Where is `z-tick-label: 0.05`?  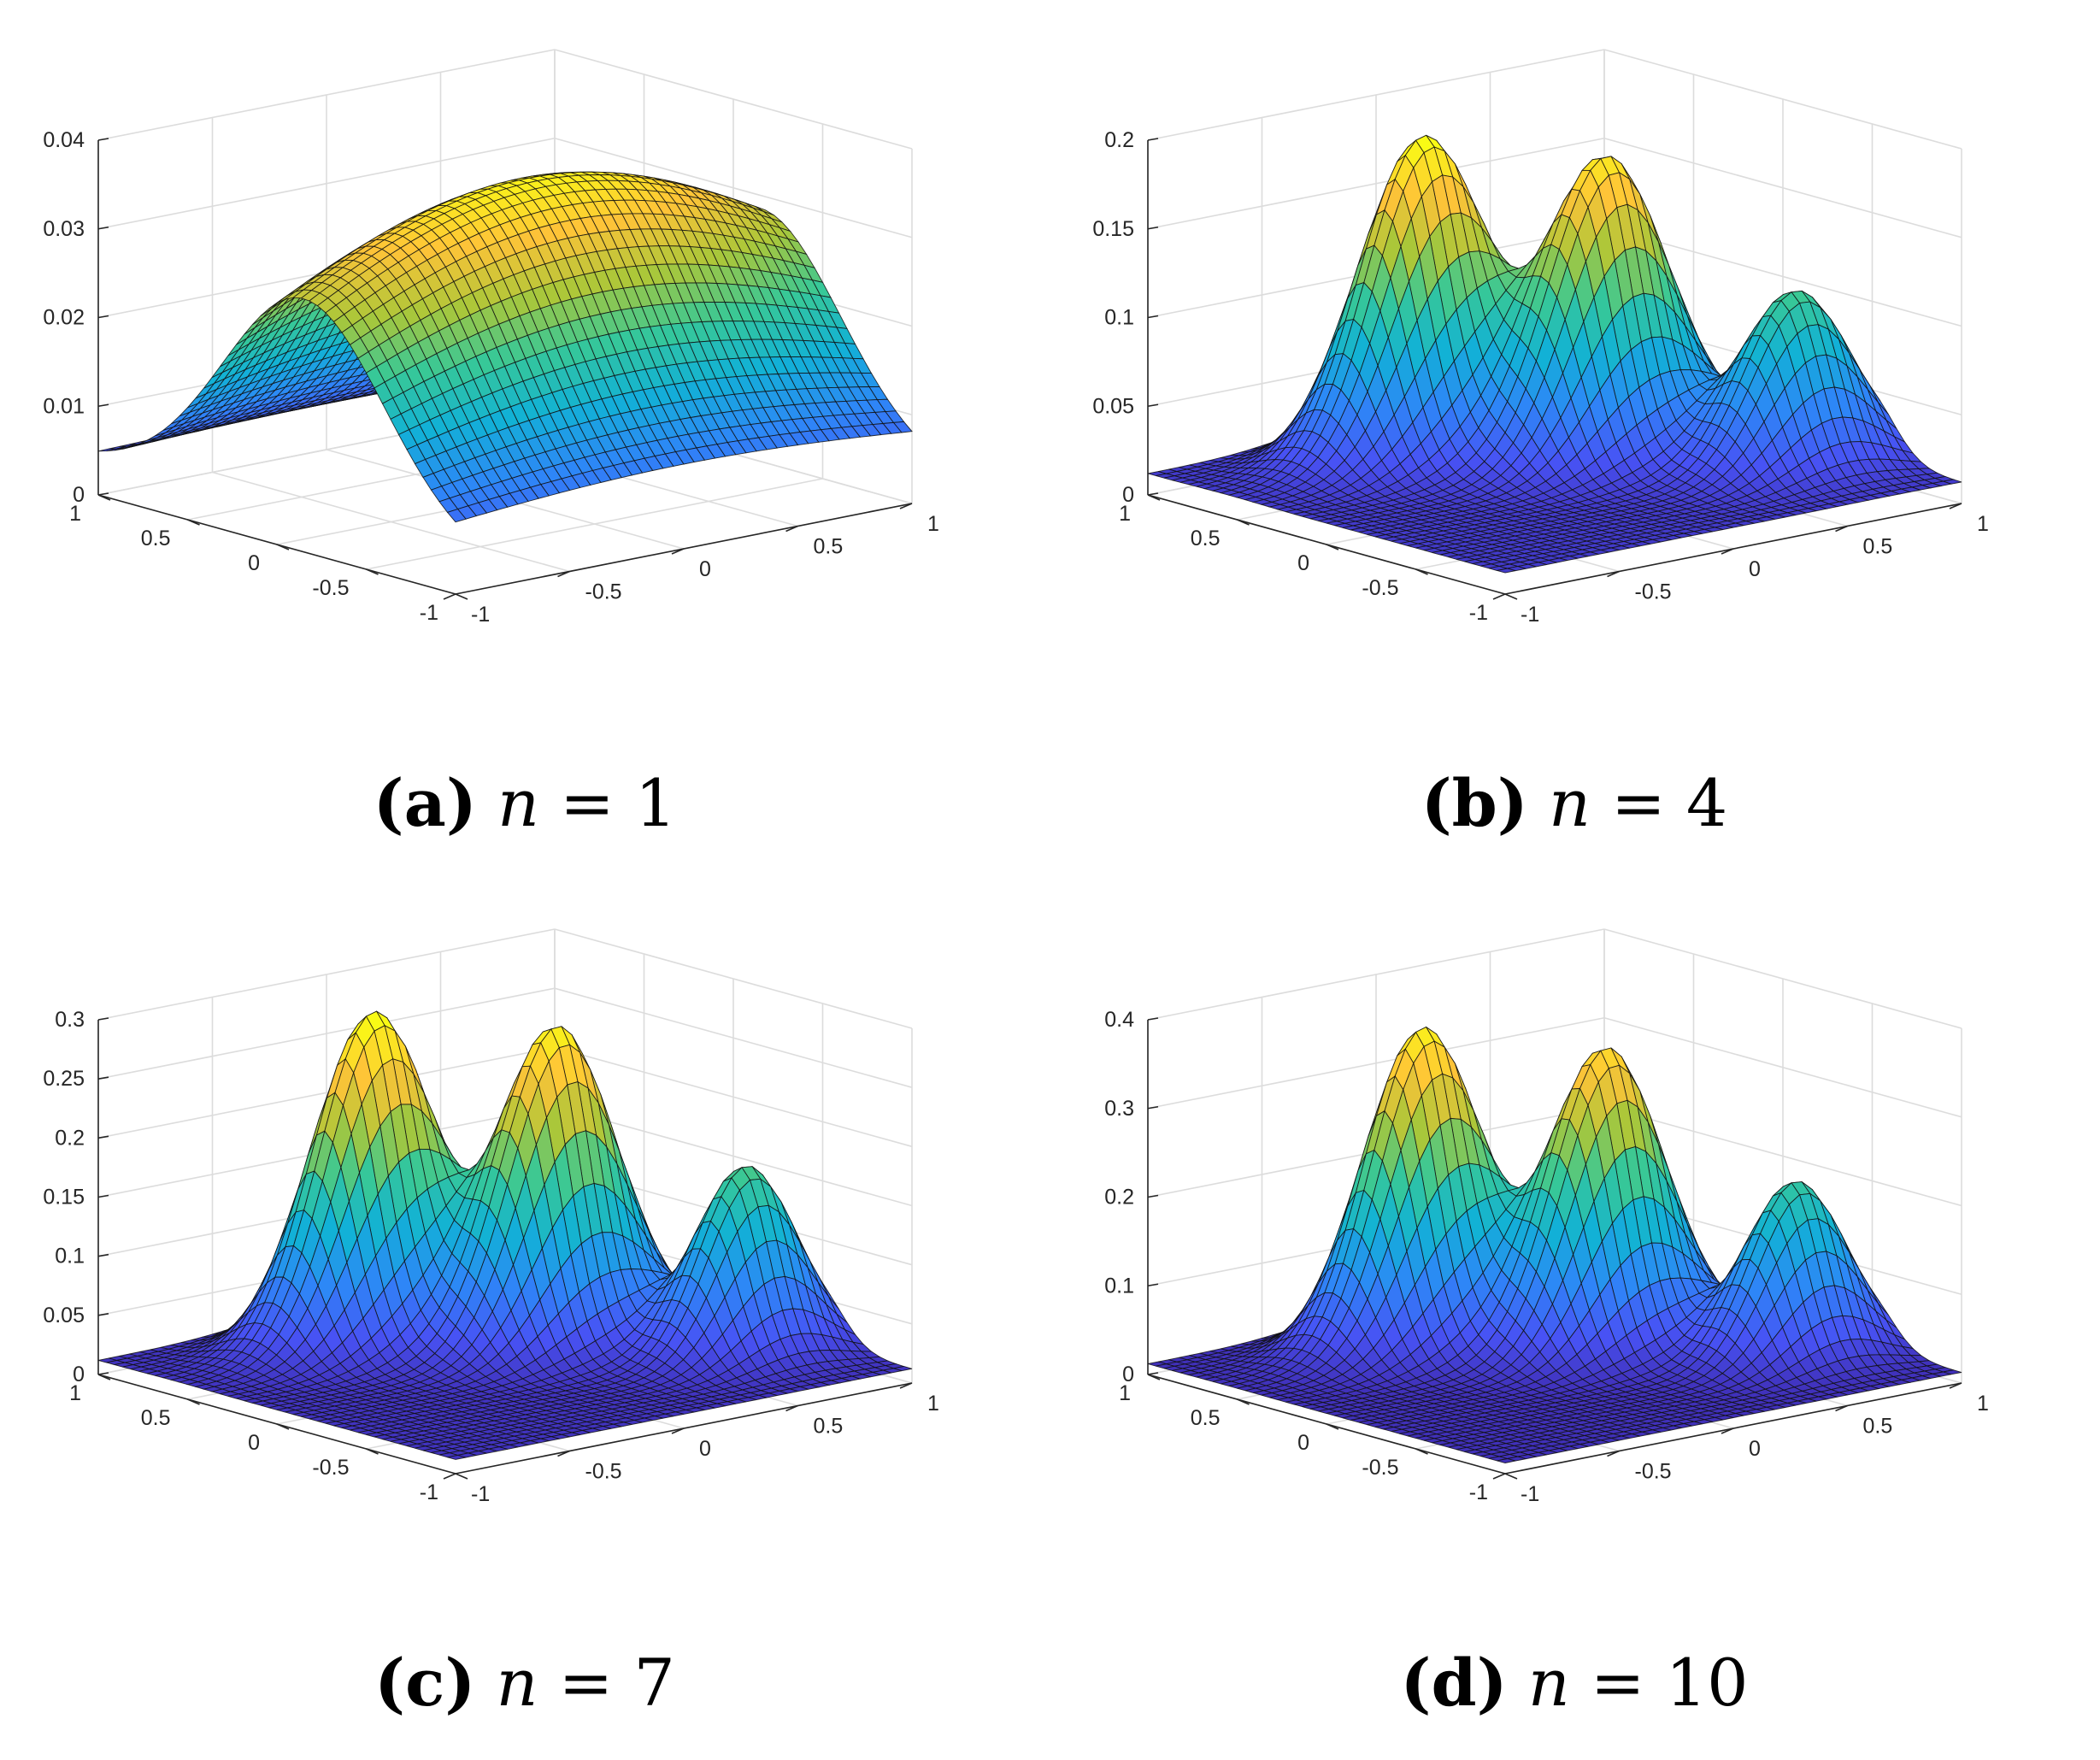
z-tick-label: 0.05 is located at coordinates (64, 1315).